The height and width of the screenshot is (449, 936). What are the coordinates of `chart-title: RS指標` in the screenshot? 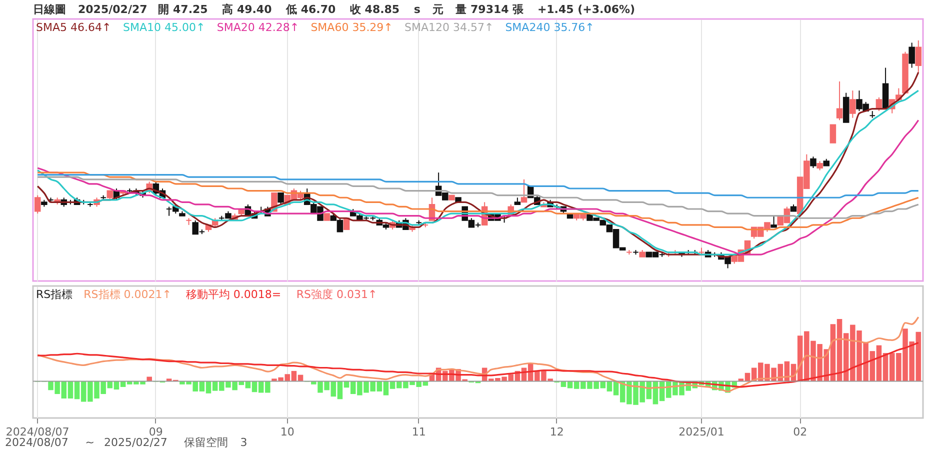 It's located at (54, 294).